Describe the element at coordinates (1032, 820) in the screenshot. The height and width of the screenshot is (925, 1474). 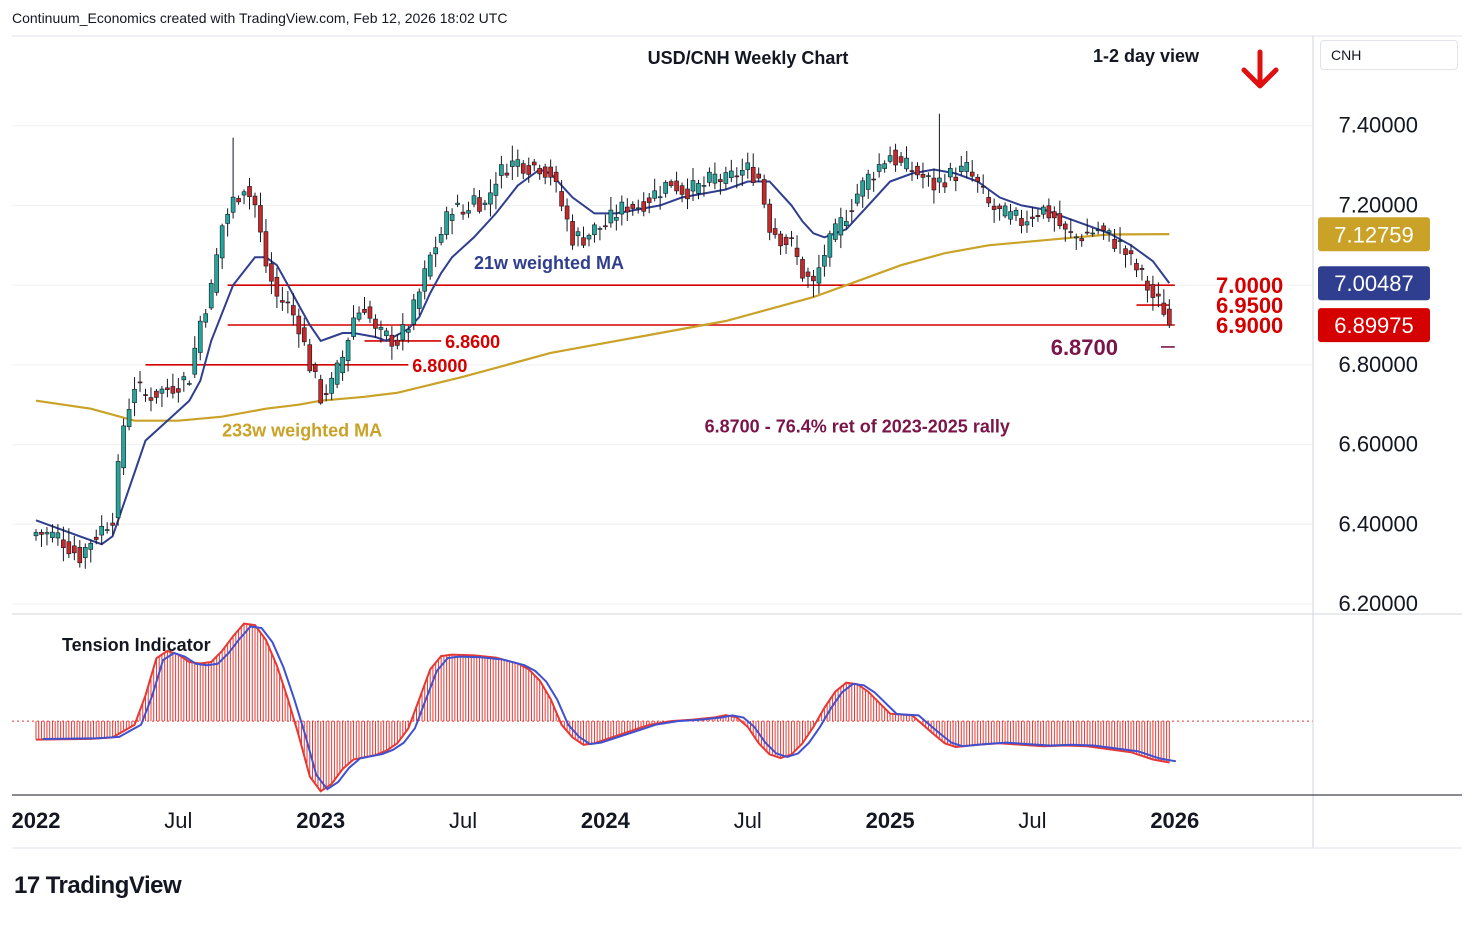
I see `x-tick-label: Jul` at that location.